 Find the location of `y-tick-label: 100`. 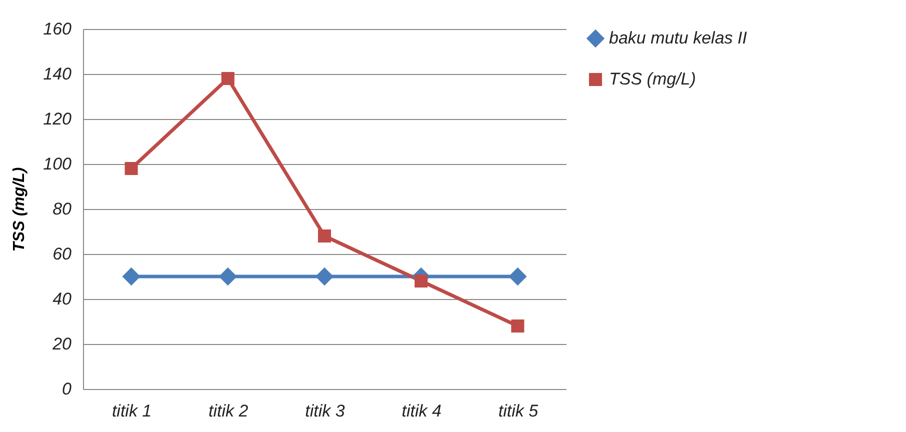

y-tick-label: 100 is located at coordinates (57, 164).